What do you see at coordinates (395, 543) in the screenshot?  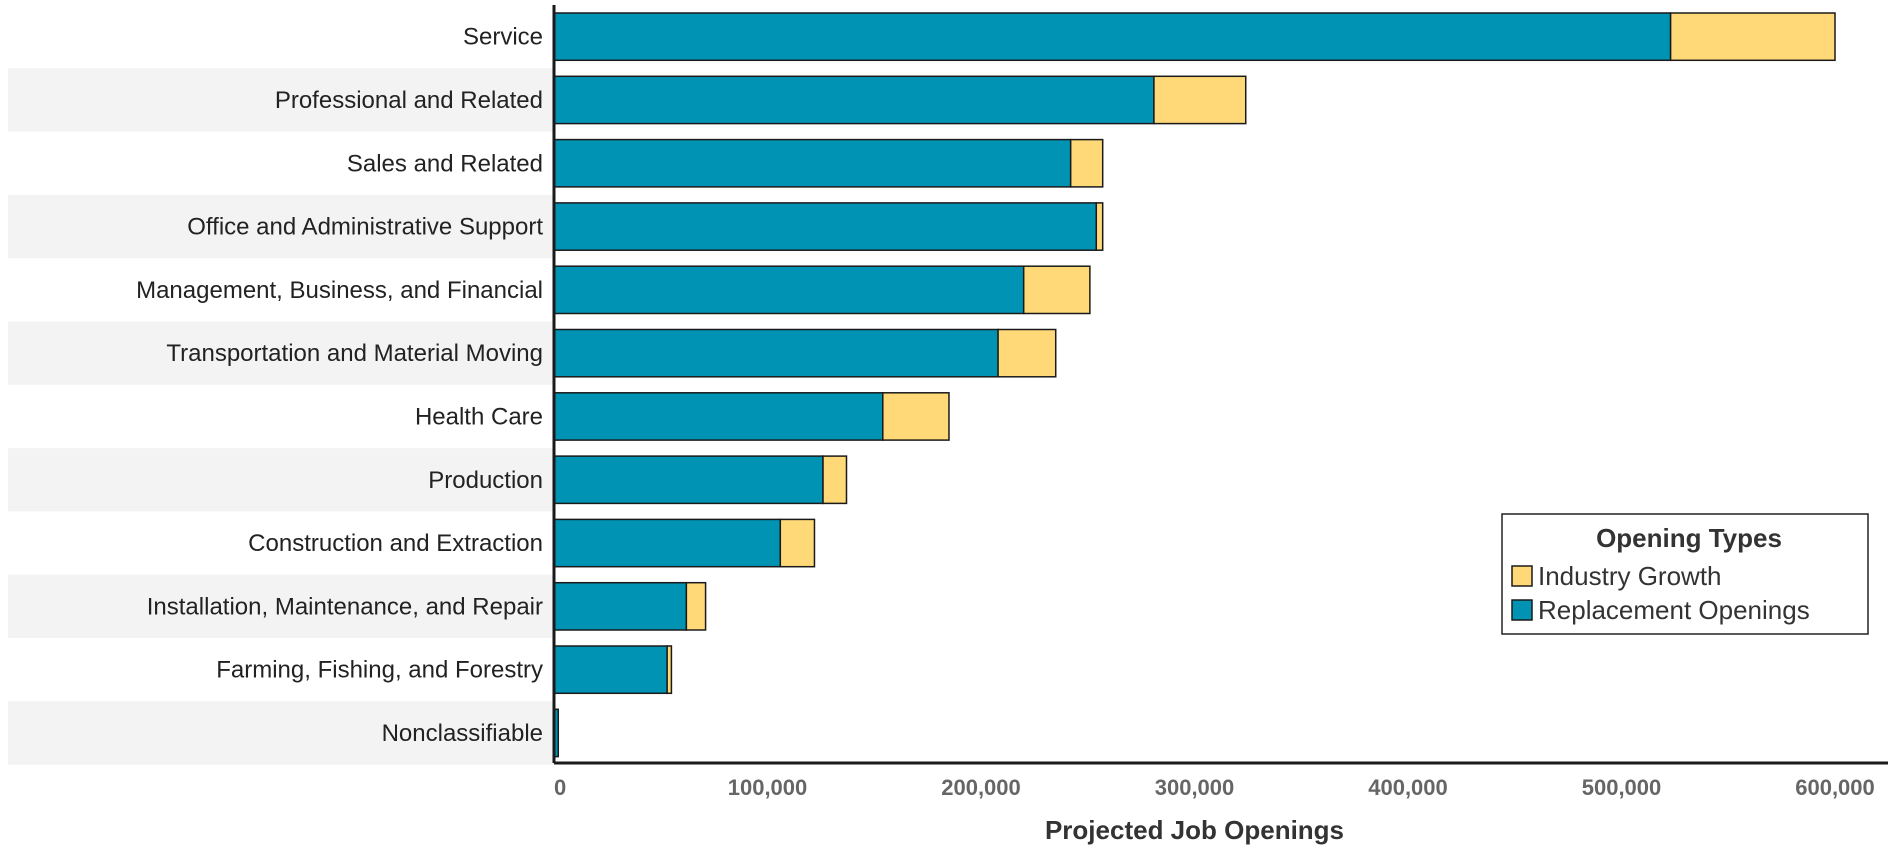 I see `category-label: Construction and Extraction` at bounding box center [395, 543].